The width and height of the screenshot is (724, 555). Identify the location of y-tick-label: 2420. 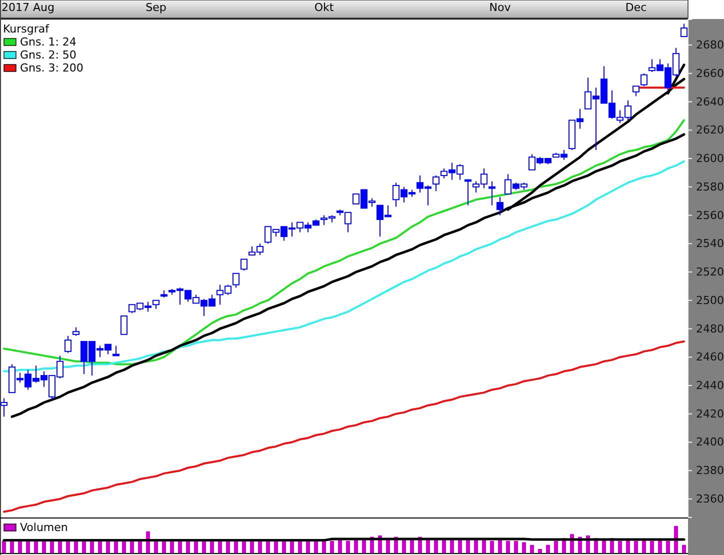
(710, 413).